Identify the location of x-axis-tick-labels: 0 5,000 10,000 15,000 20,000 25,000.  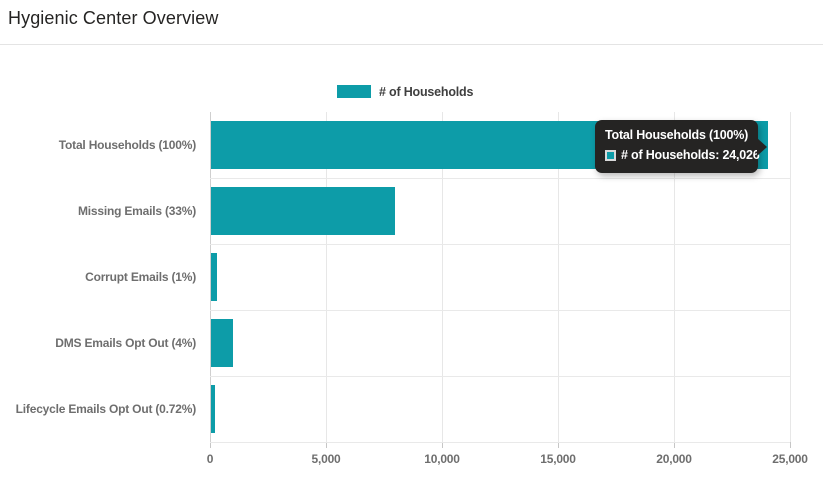
(507, 460).